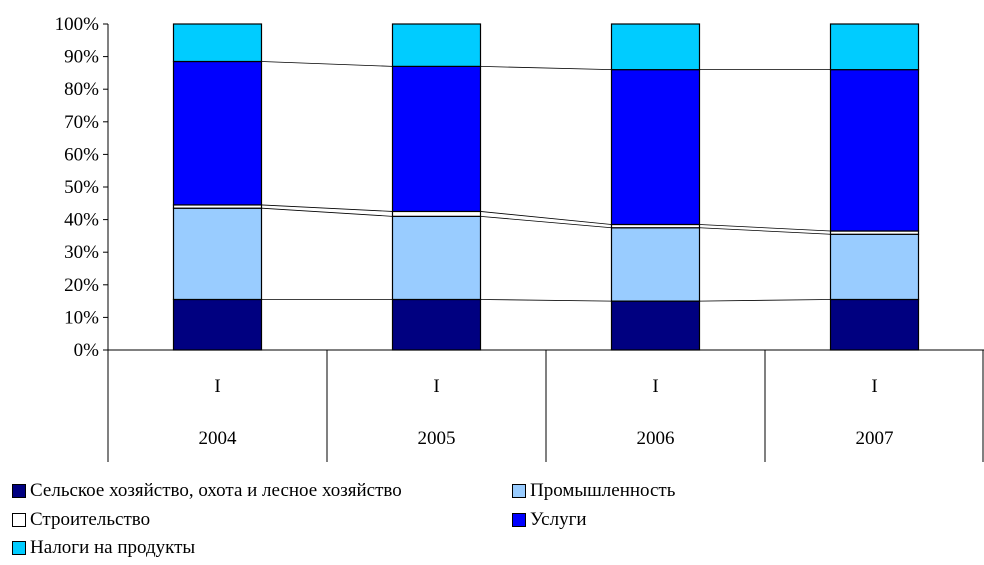  I want to click on legend-item-services: Услуги, so click(549, 520).